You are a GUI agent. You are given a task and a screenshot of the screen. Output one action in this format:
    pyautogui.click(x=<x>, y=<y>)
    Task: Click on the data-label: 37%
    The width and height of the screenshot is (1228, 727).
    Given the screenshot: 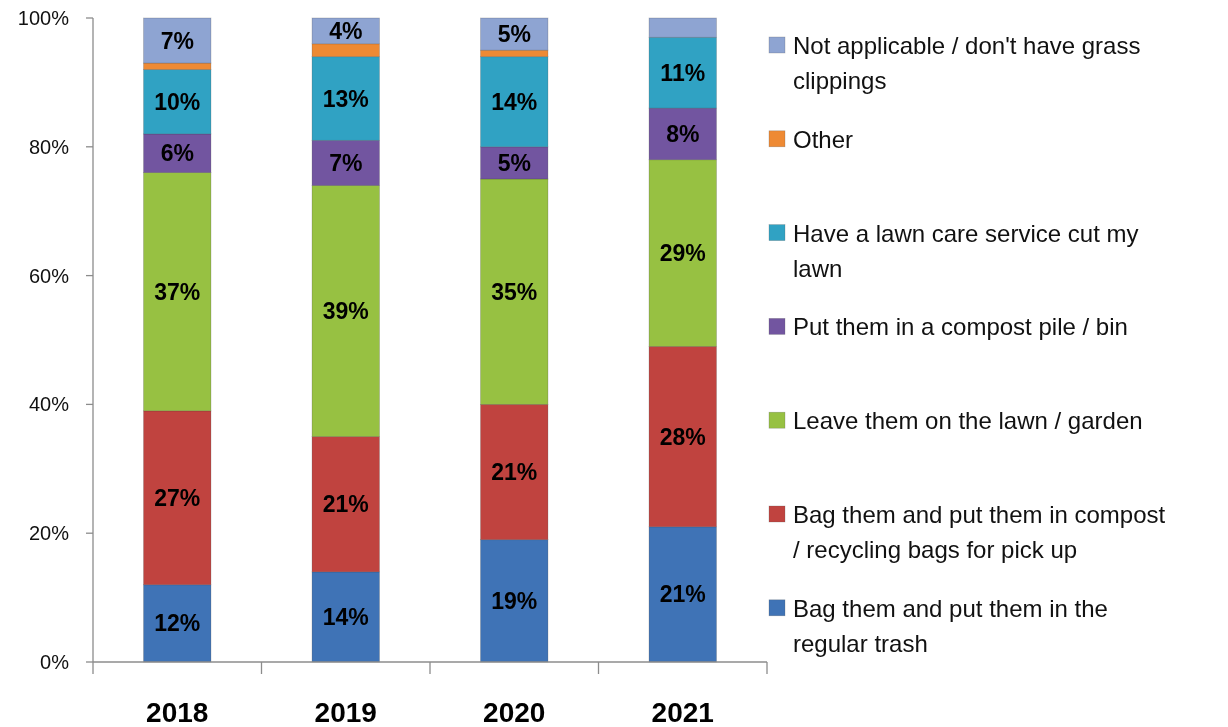 What is the action you would take?
    pyautogui.click(x=177, y=291)
    